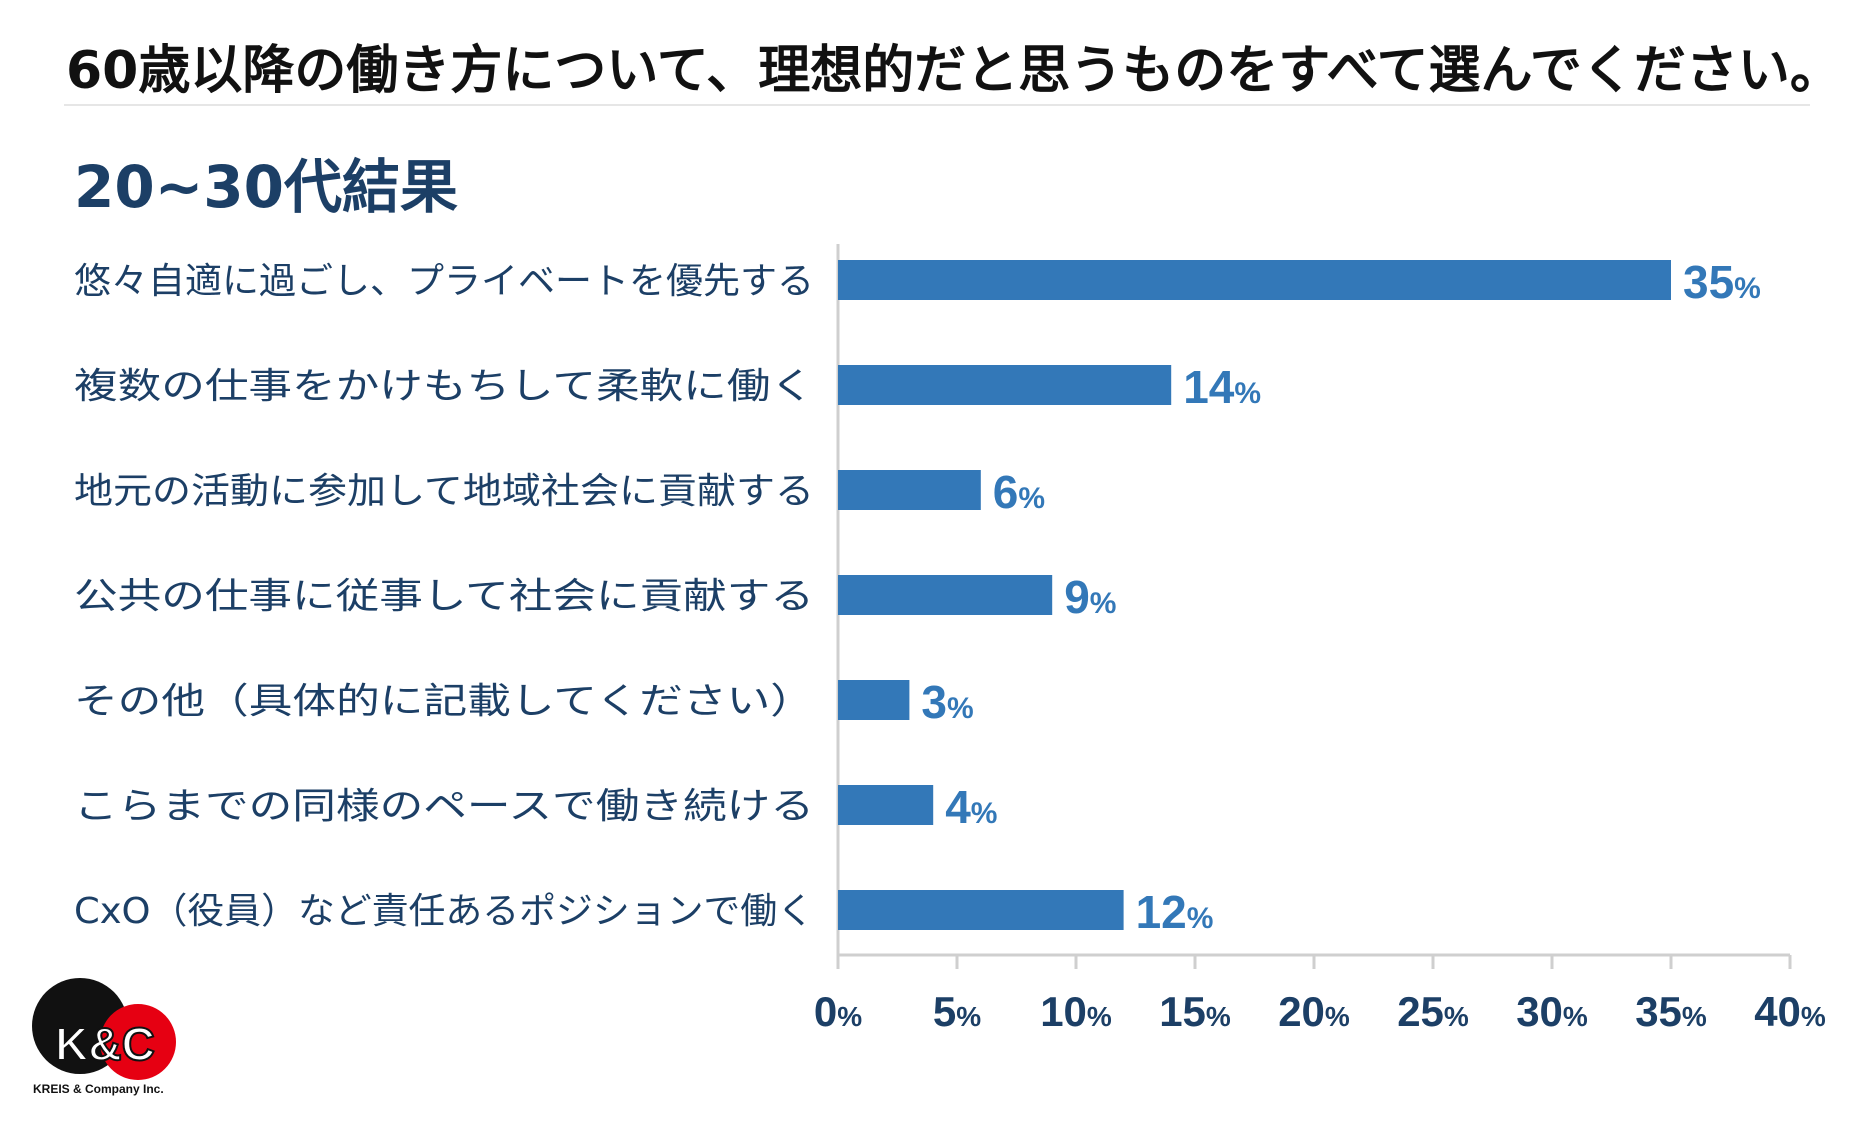  I want to click on company-name: KREIS & Company Inc., so click(98, 1089).